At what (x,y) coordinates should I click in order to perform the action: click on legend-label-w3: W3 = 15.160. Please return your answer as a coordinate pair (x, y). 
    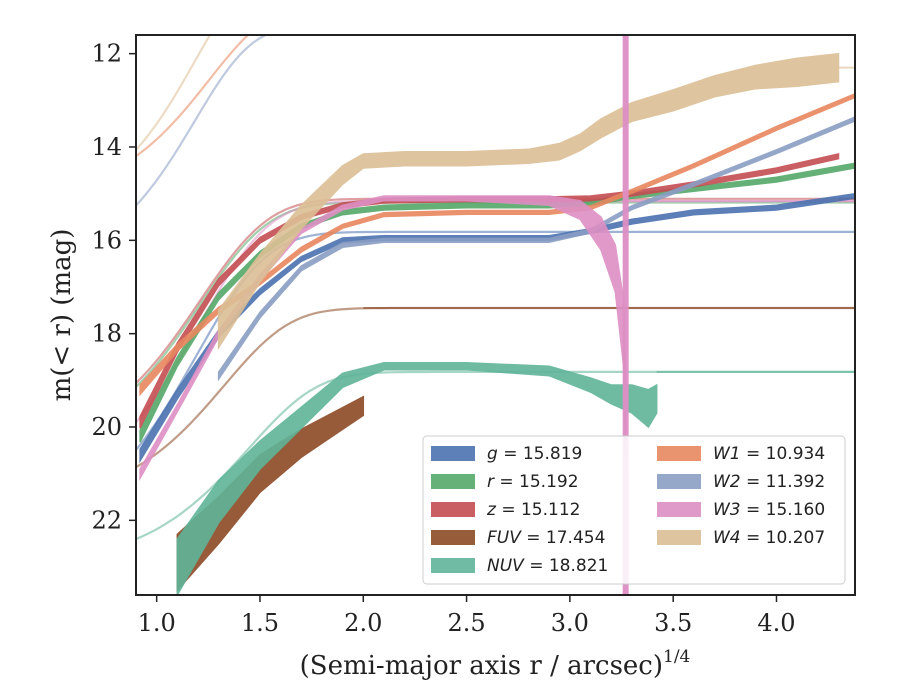
    Looking at the image, I should click on (769, 510).